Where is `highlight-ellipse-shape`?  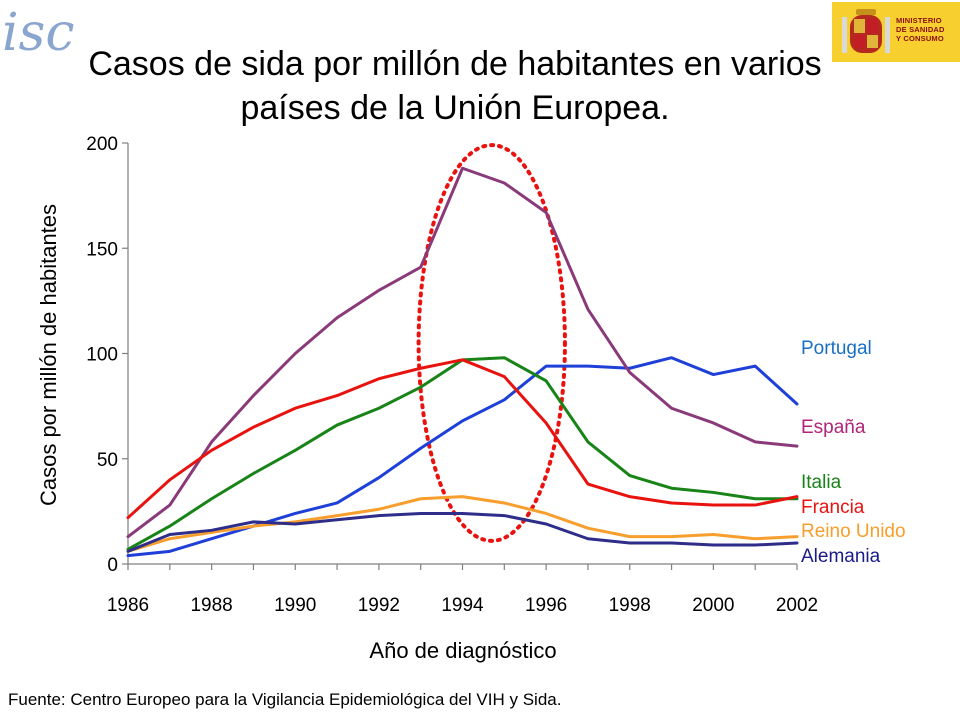
highlight-ellipse-shape is located at coordinates (491, 343).